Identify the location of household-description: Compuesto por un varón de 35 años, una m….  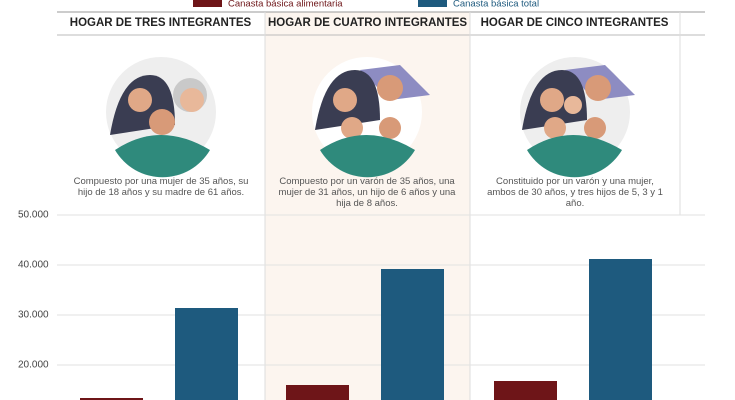
(367, 192).